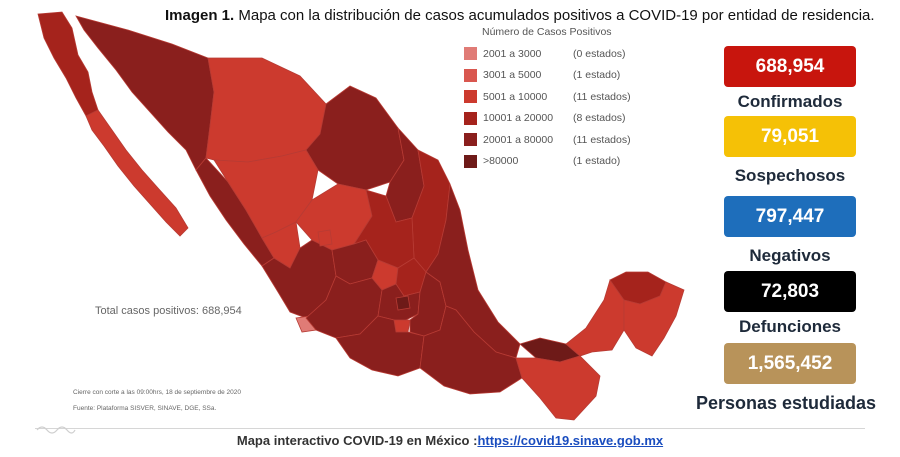 Image resolution: width=900 pixels, height=457 pixels. Describe the element at coordinates (790, 326) in the screenshot. I see `deaths-label: Defunciones` at that location.